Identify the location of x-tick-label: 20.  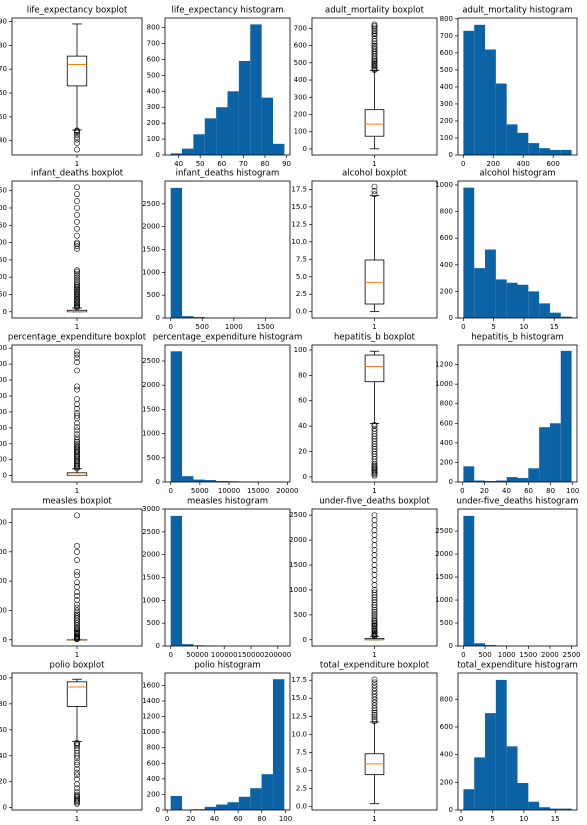
(190, 819).